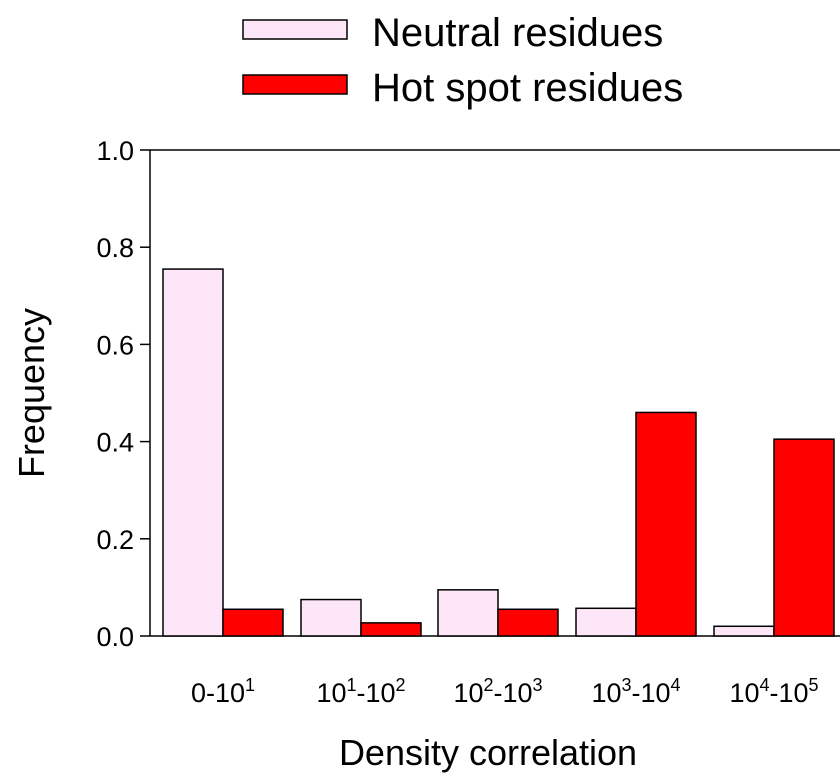 The image size is (840, 777). I want to click on legend-swatch-neutral, so click(295, 29).